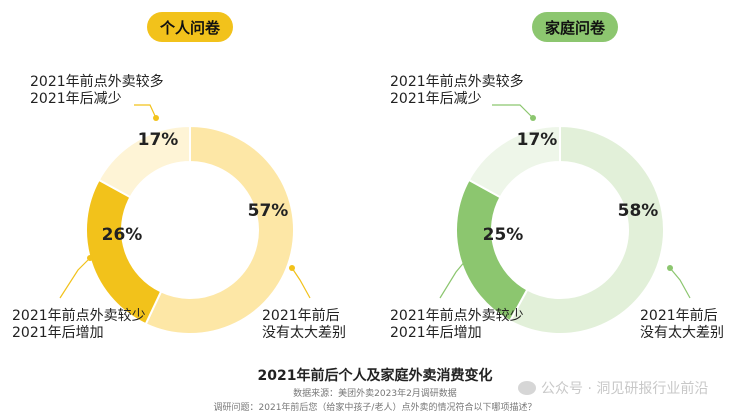 The height and width of the screenshot is (419, 750). Describe the element at coordinates (503, 235) in the screenshot. I see `family-value-label-1: 25%` at that location.